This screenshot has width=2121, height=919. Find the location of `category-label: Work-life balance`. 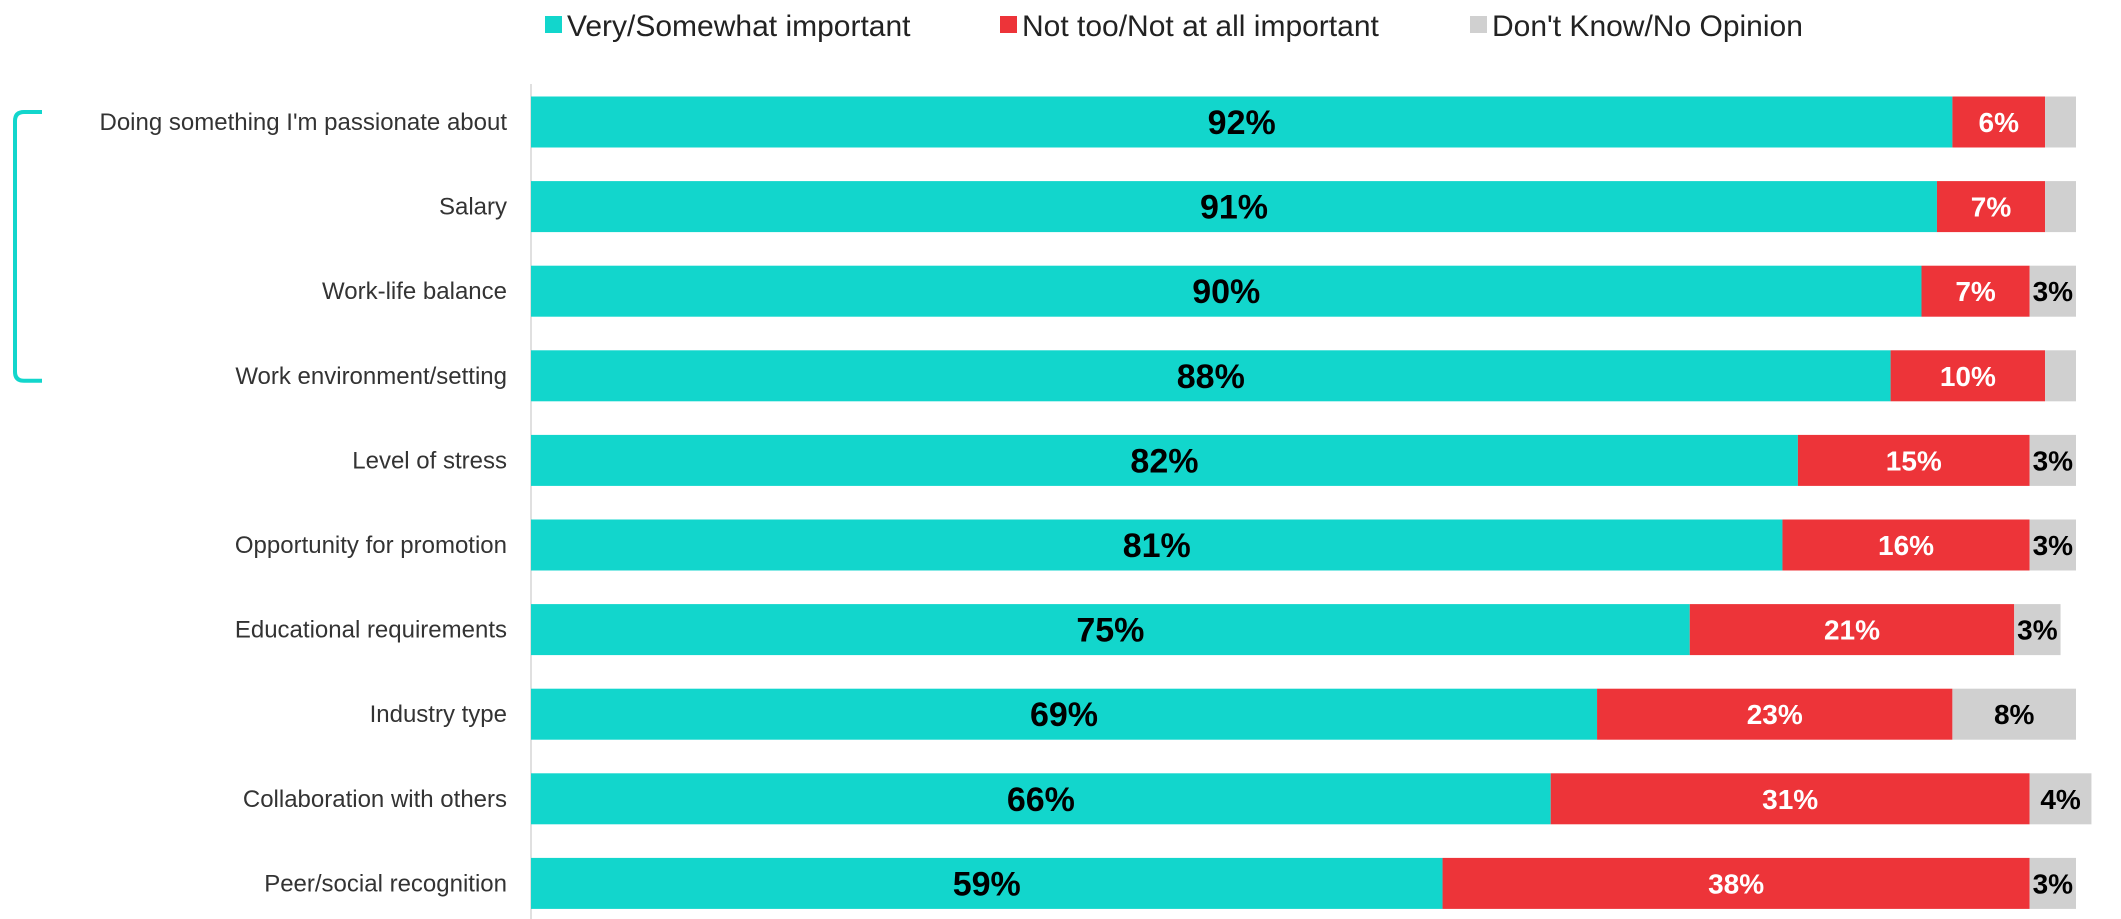

category-label: Work-life balance is located at coordinates (414, 291).